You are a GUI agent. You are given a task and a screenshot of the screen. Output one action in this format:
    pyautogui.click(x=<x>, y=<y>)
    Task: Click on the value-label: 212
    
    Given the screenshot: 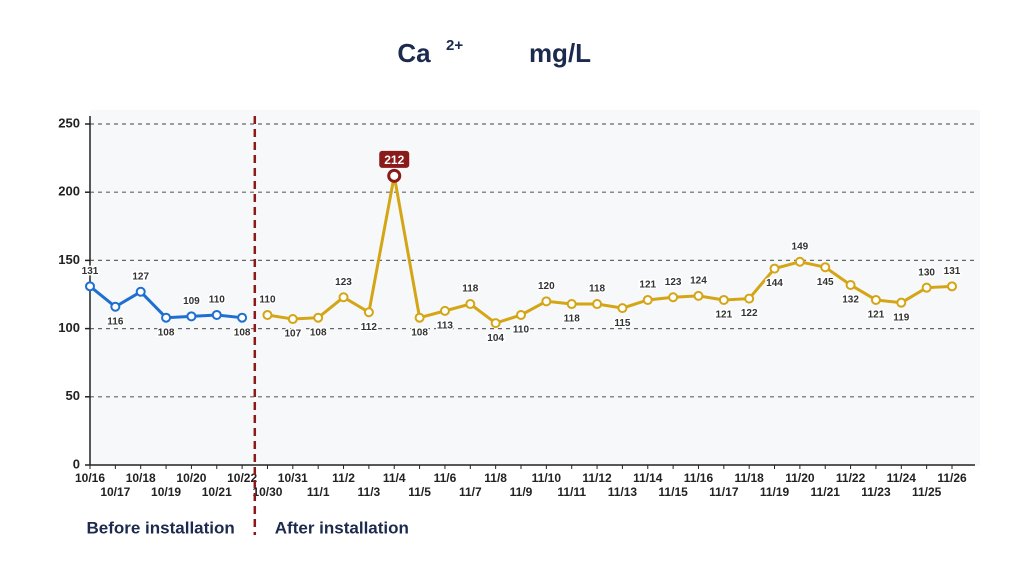 What is the action you would take?
    pyautogui.click(x=394, y=160)
    